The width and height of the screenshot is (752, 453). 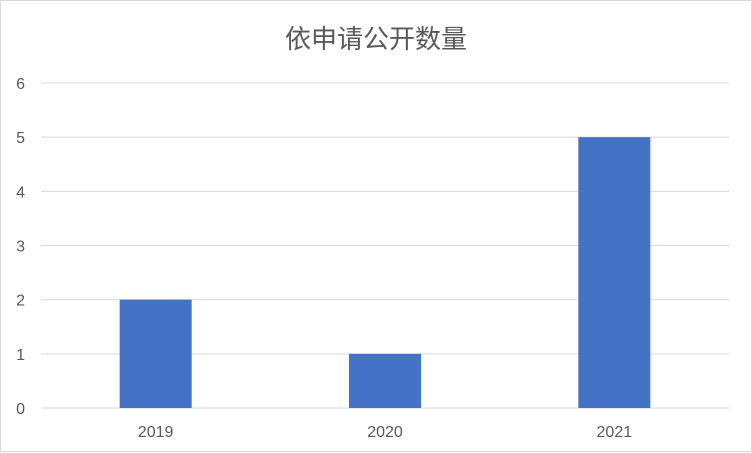 I want to click on y-tick-label: 3, so click(x=20, y=247).